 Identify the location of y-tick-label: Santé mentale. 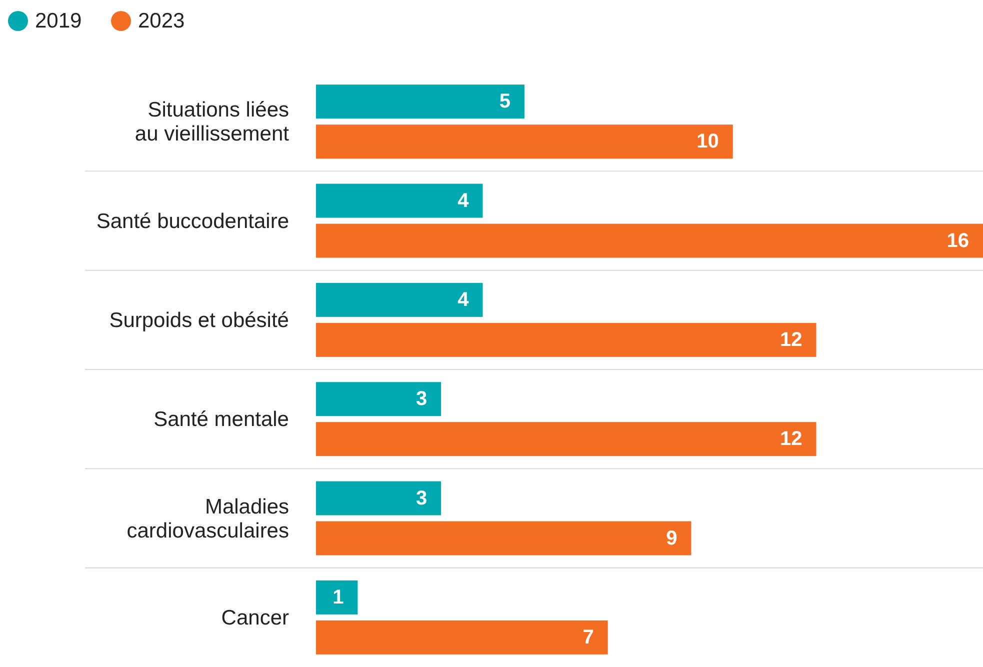
(221, 419).